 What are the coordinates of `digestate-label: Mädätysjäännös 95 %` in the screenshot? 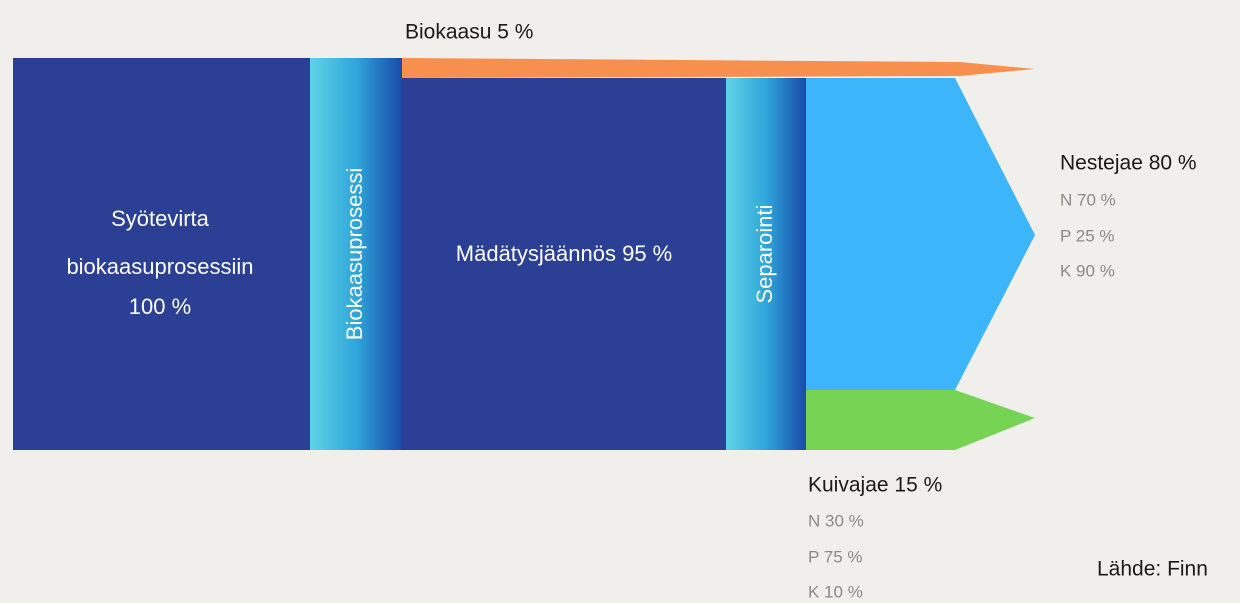 It's located at (564, 253).